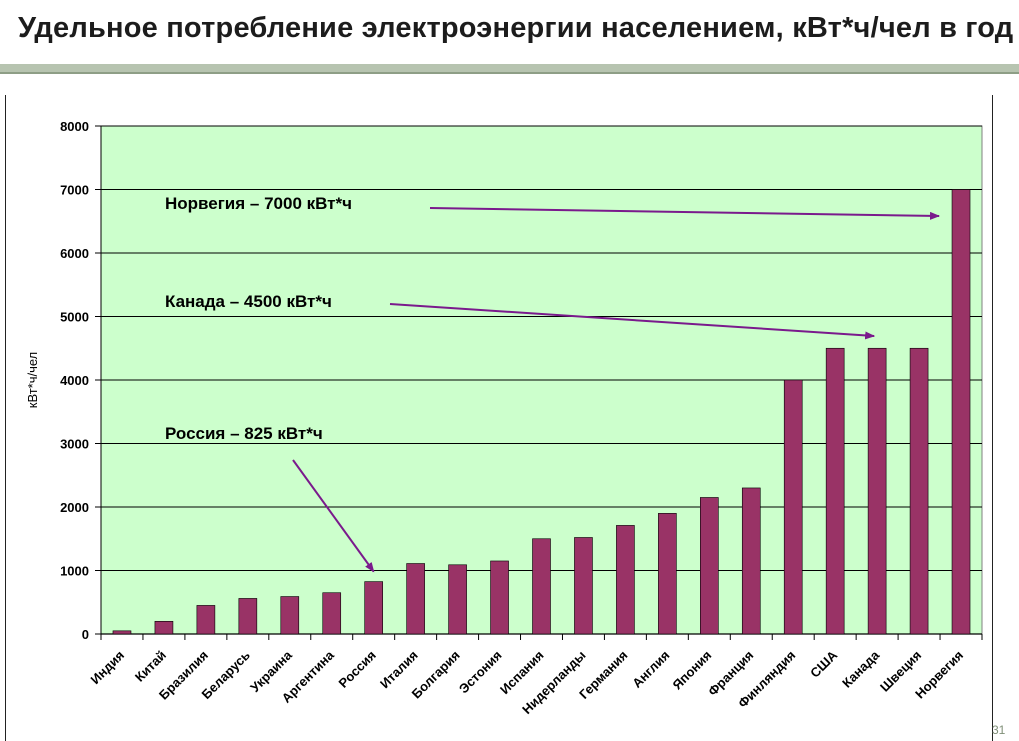 This screenshot has width=1019, height=741. What do you see at coordinates (480, 672) in the screenshot?
I see `x-tick-label: Эстония` at bounding box center [480, 672].